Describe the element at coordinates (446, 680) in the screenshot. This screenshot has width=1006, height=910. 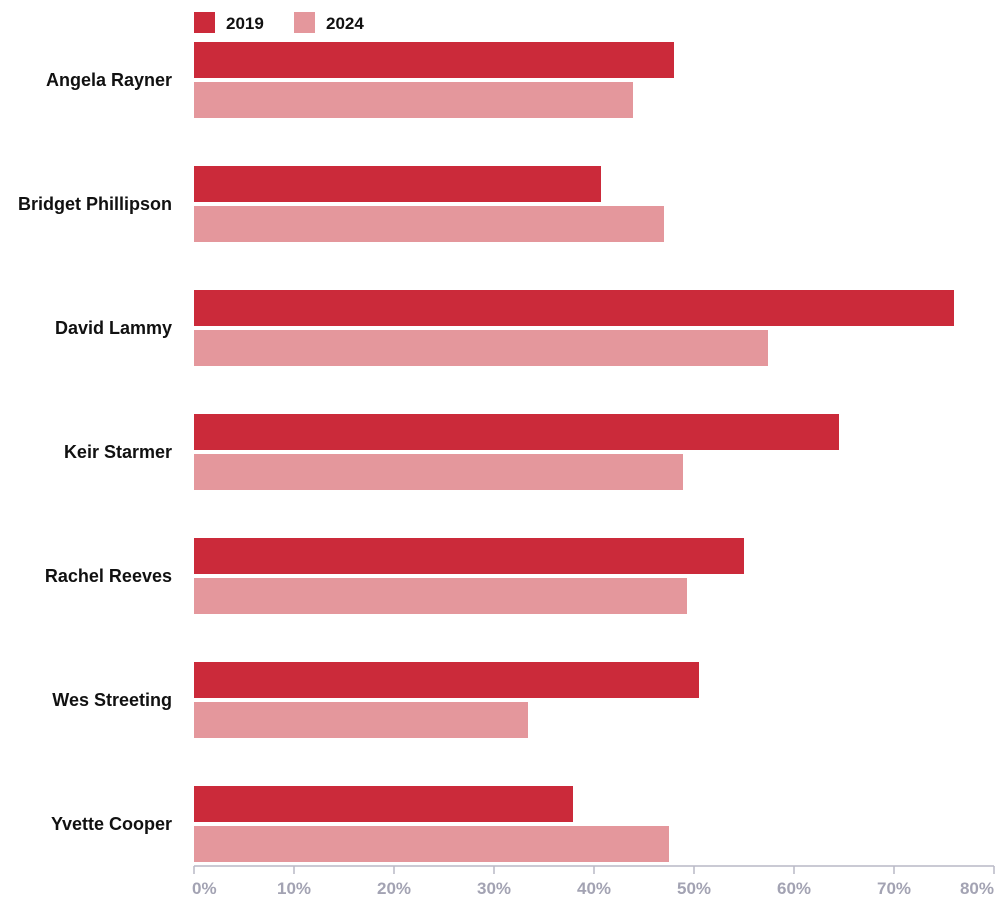
I see `bar-2019-wes-streeting` at that location.